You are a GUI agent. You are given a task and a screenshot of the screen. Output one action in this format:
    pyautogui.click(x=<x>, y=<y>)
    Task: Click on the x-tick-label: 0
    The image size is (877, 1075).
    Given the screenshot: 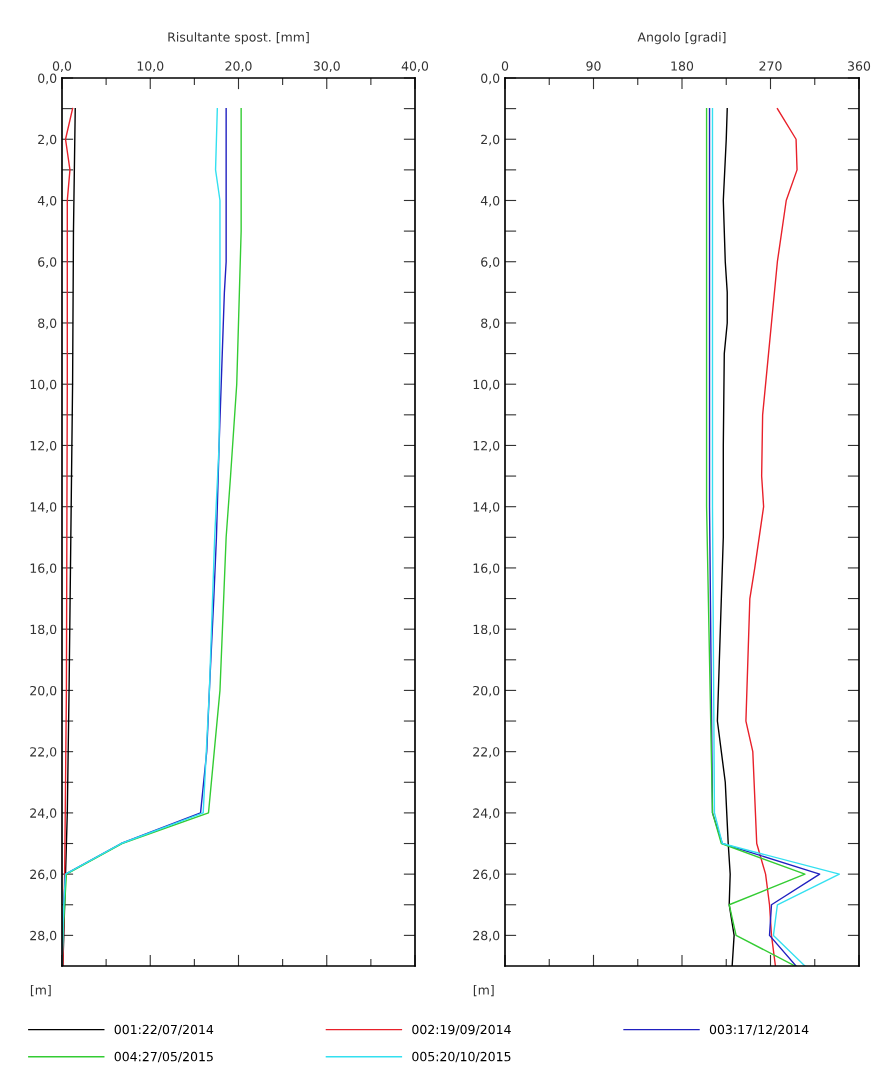 What is the action you would take?
    pyautogui.click(x=505, y=66)
    